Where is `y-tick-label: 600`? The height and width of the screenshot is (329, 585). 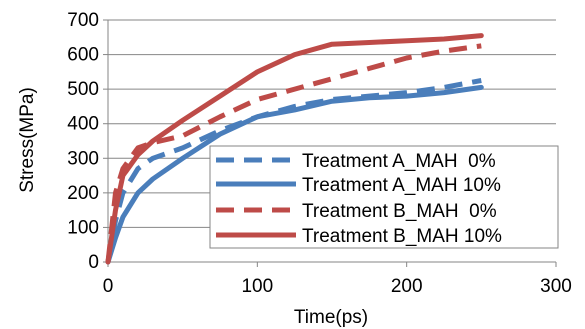
y-tick-label: 600 is located at coordinates (83, 55).